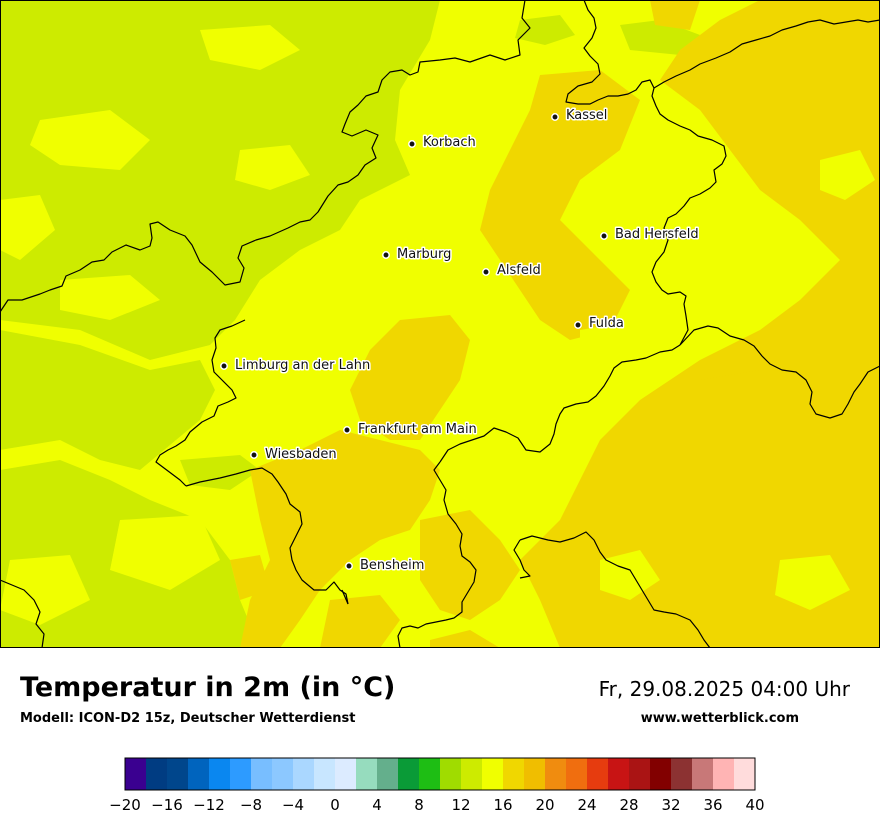 Image resolution: width=880 pixels, height=831 pixels. I want to click on color-scale-tick-label: −16, so click(167, 805).